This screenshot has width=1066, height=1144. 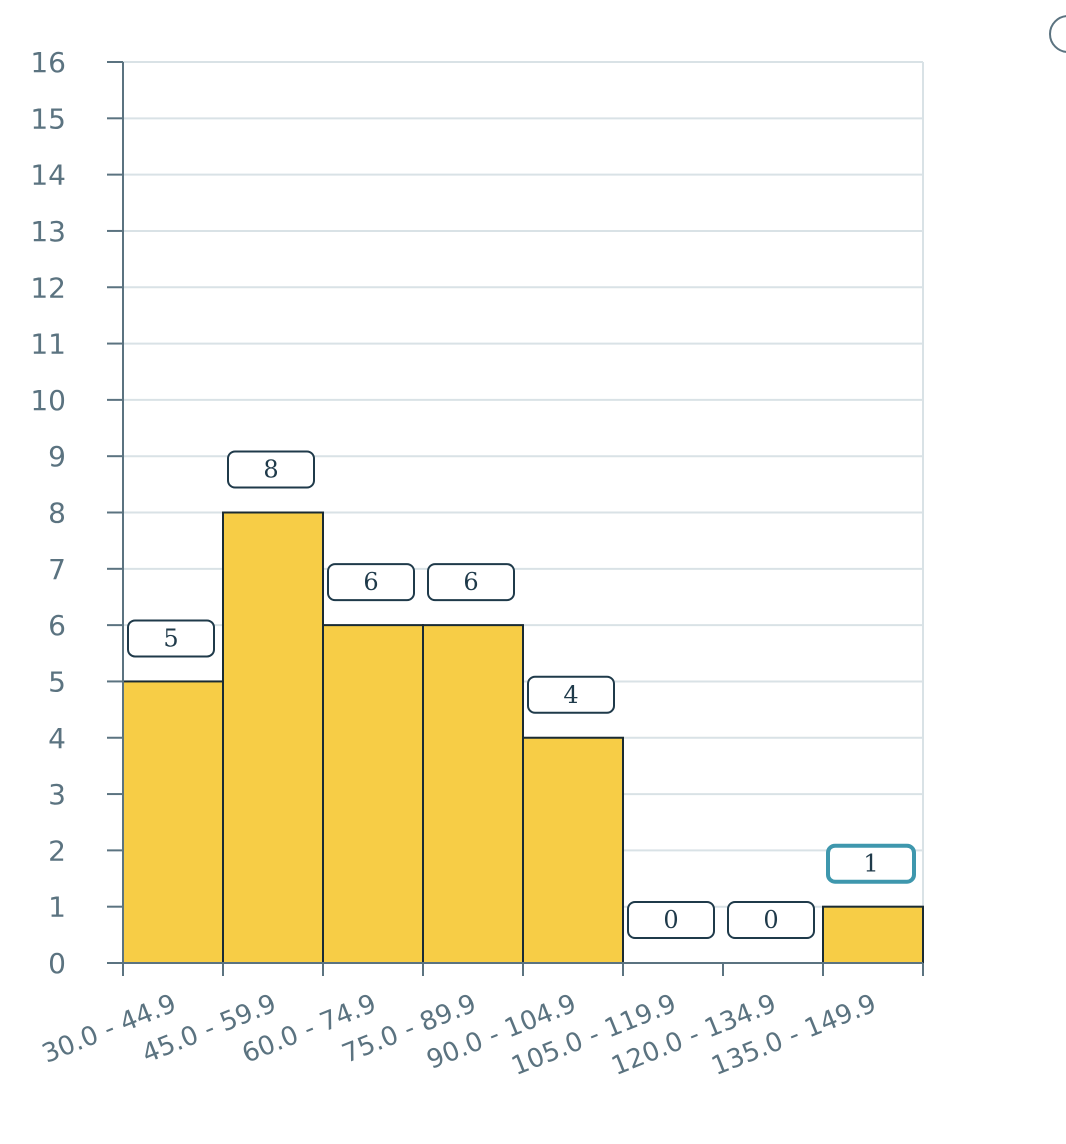 I want to click on data-label-text-1: 8, so click(x=270, y=470).